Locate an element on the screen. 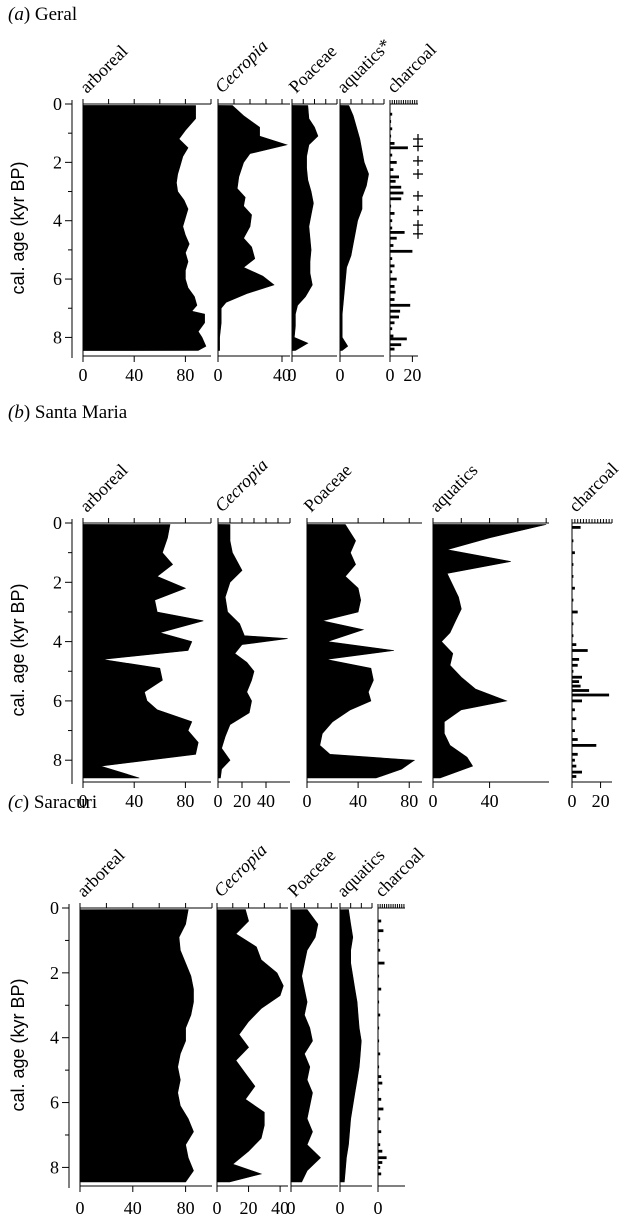 This screenshot has height=1225, width=637. area-cecropia is located at coordinates (252, 228).